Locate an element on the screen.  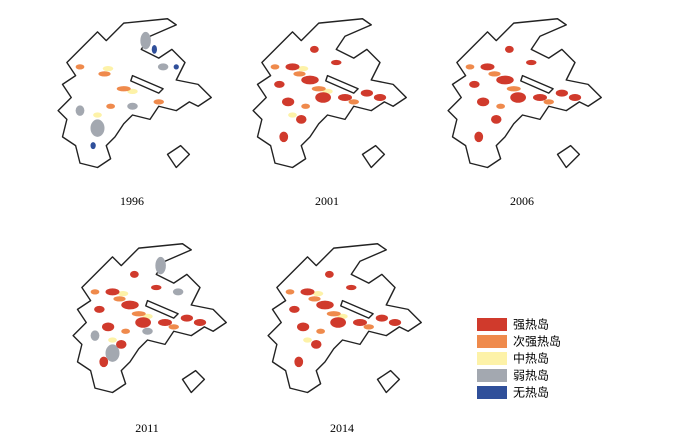
map-2014: 2014 is located at coordinates (345, 338).